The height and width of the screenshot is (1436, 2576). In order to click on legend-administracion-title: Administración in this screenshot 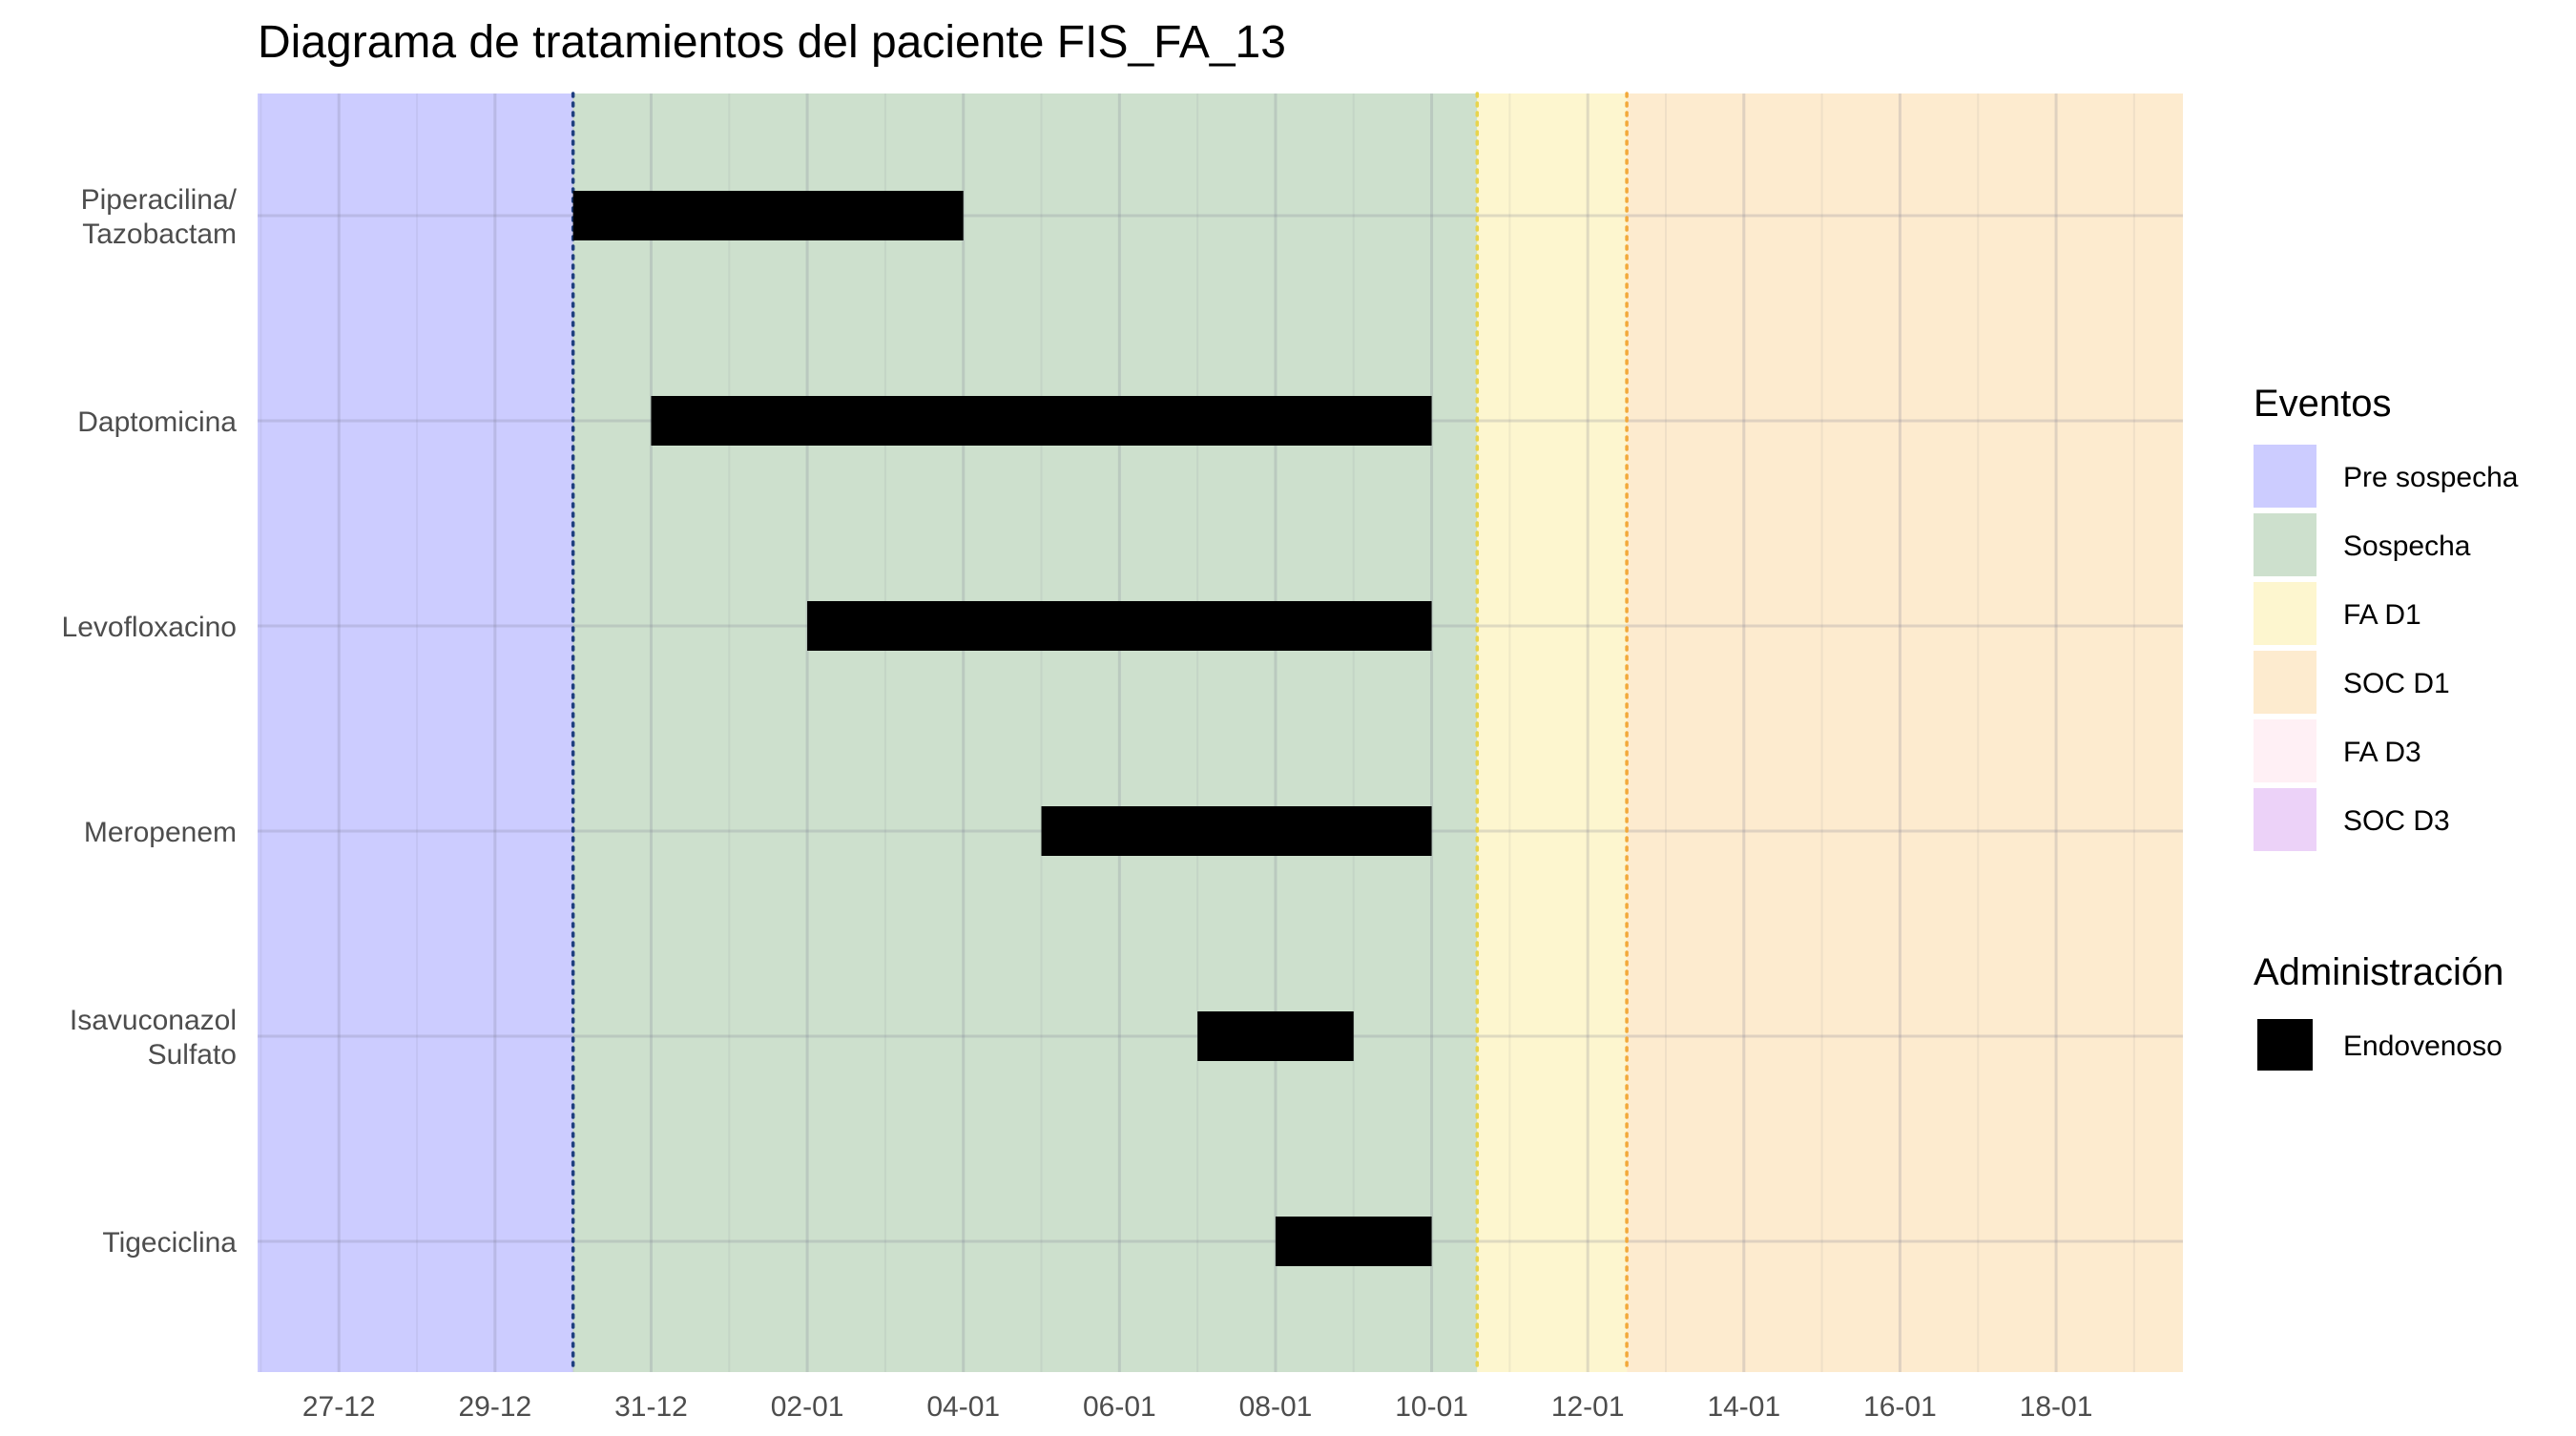, I will do `click(2378, 972)`.